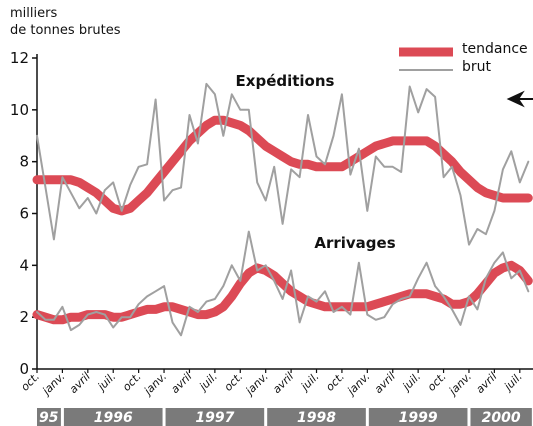  What do you see at coordinates (477, 67) in the screenshot?
I see `legend-label: brut` at bounding box center [477, 67].